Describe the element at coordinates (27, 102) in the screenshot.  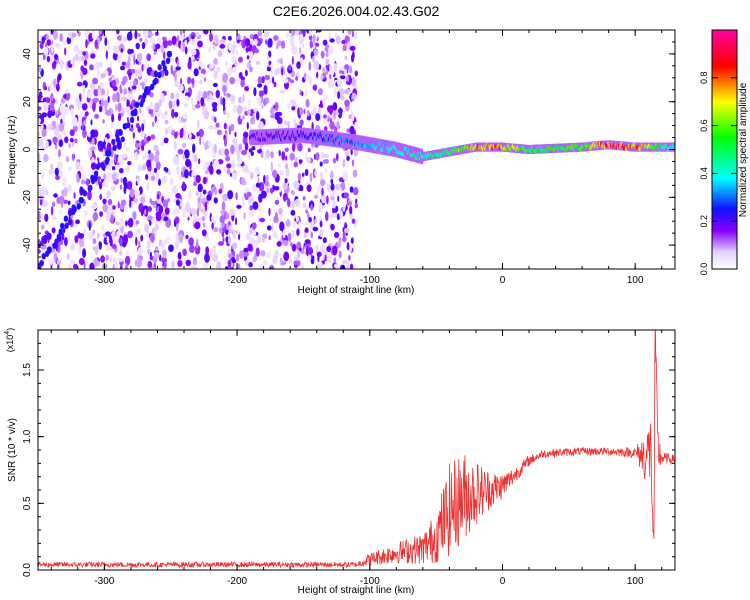
I see `y-tick-label: 20` at that location.